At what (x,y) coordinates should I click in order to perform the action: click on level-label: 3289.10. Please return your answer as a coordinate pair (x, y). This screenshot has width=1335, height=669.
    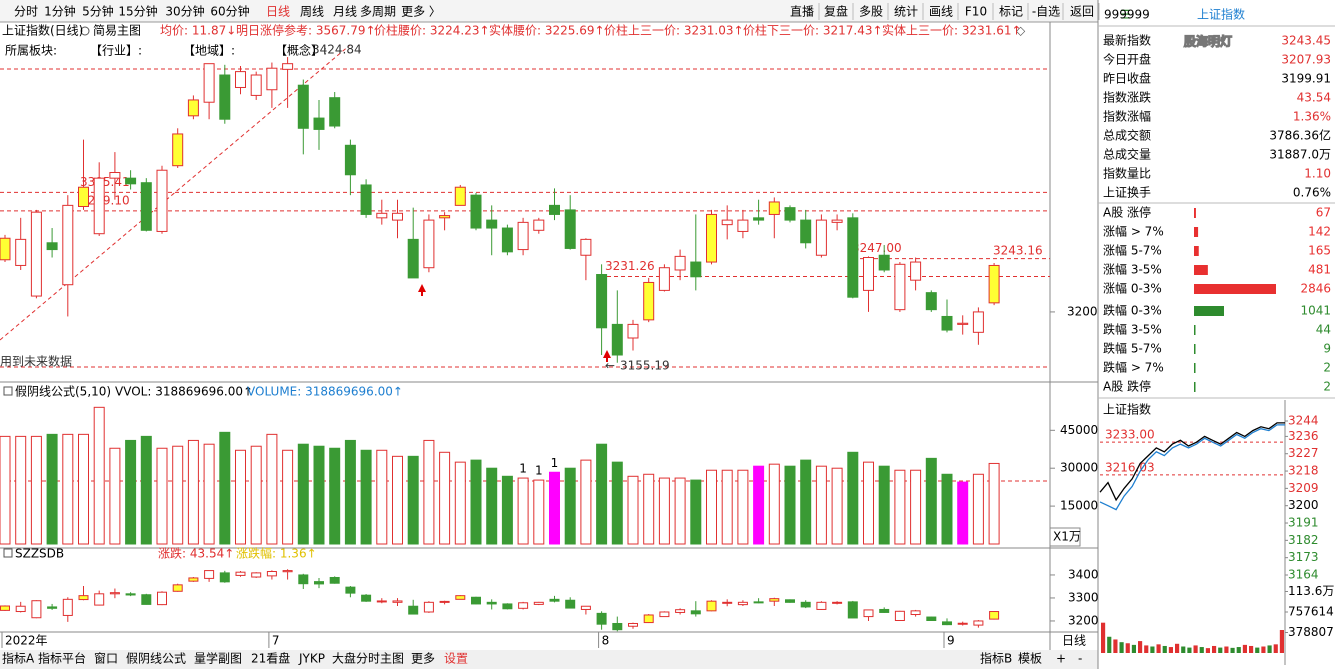
    Looking at the image, I should click on (105, 200).